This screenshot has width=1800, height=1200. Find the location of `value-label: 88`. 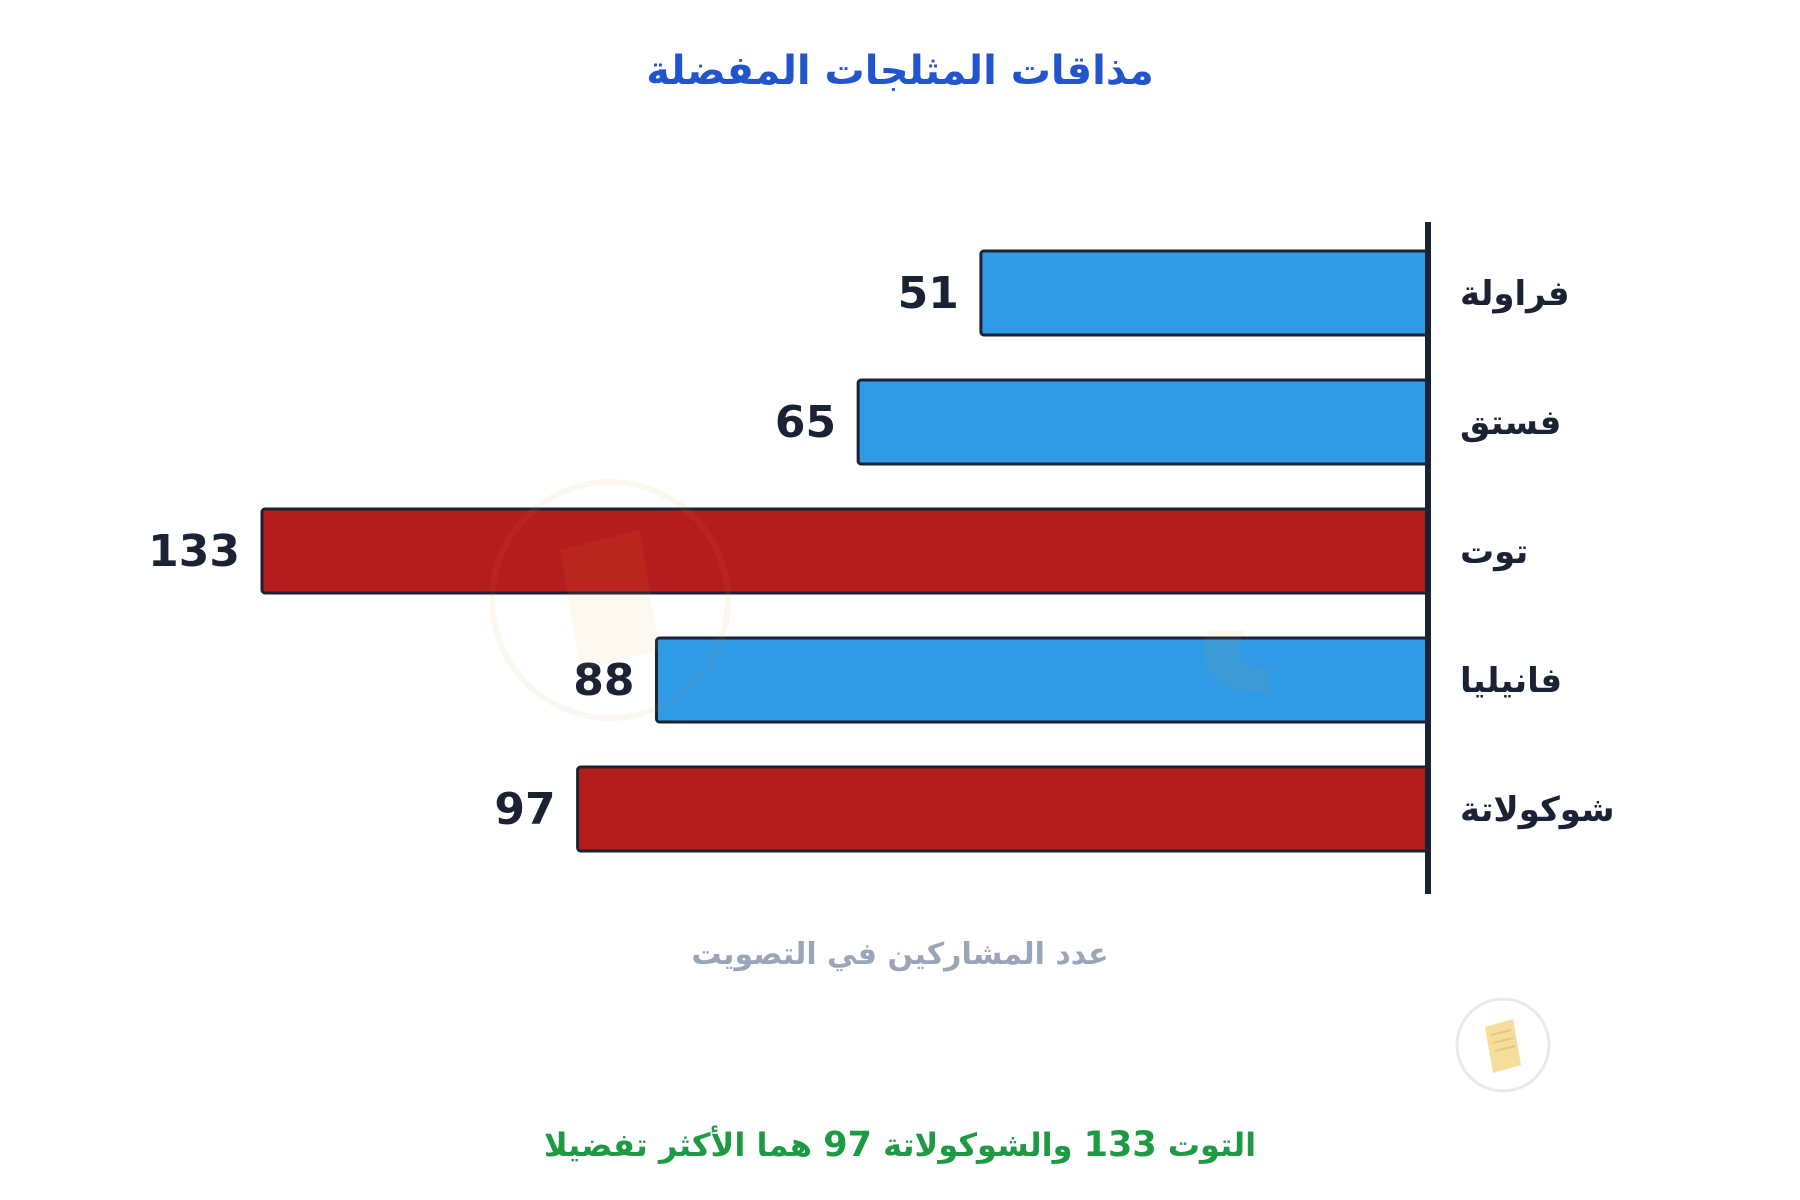

value-label: 88 is located at coordinates (603, 680).